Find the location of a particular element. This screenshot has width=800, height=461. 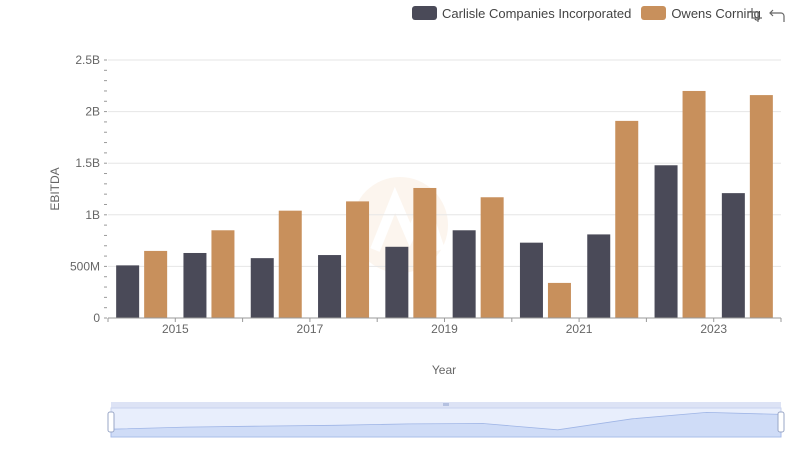

slider-grip is located at coordinates (446, 404).